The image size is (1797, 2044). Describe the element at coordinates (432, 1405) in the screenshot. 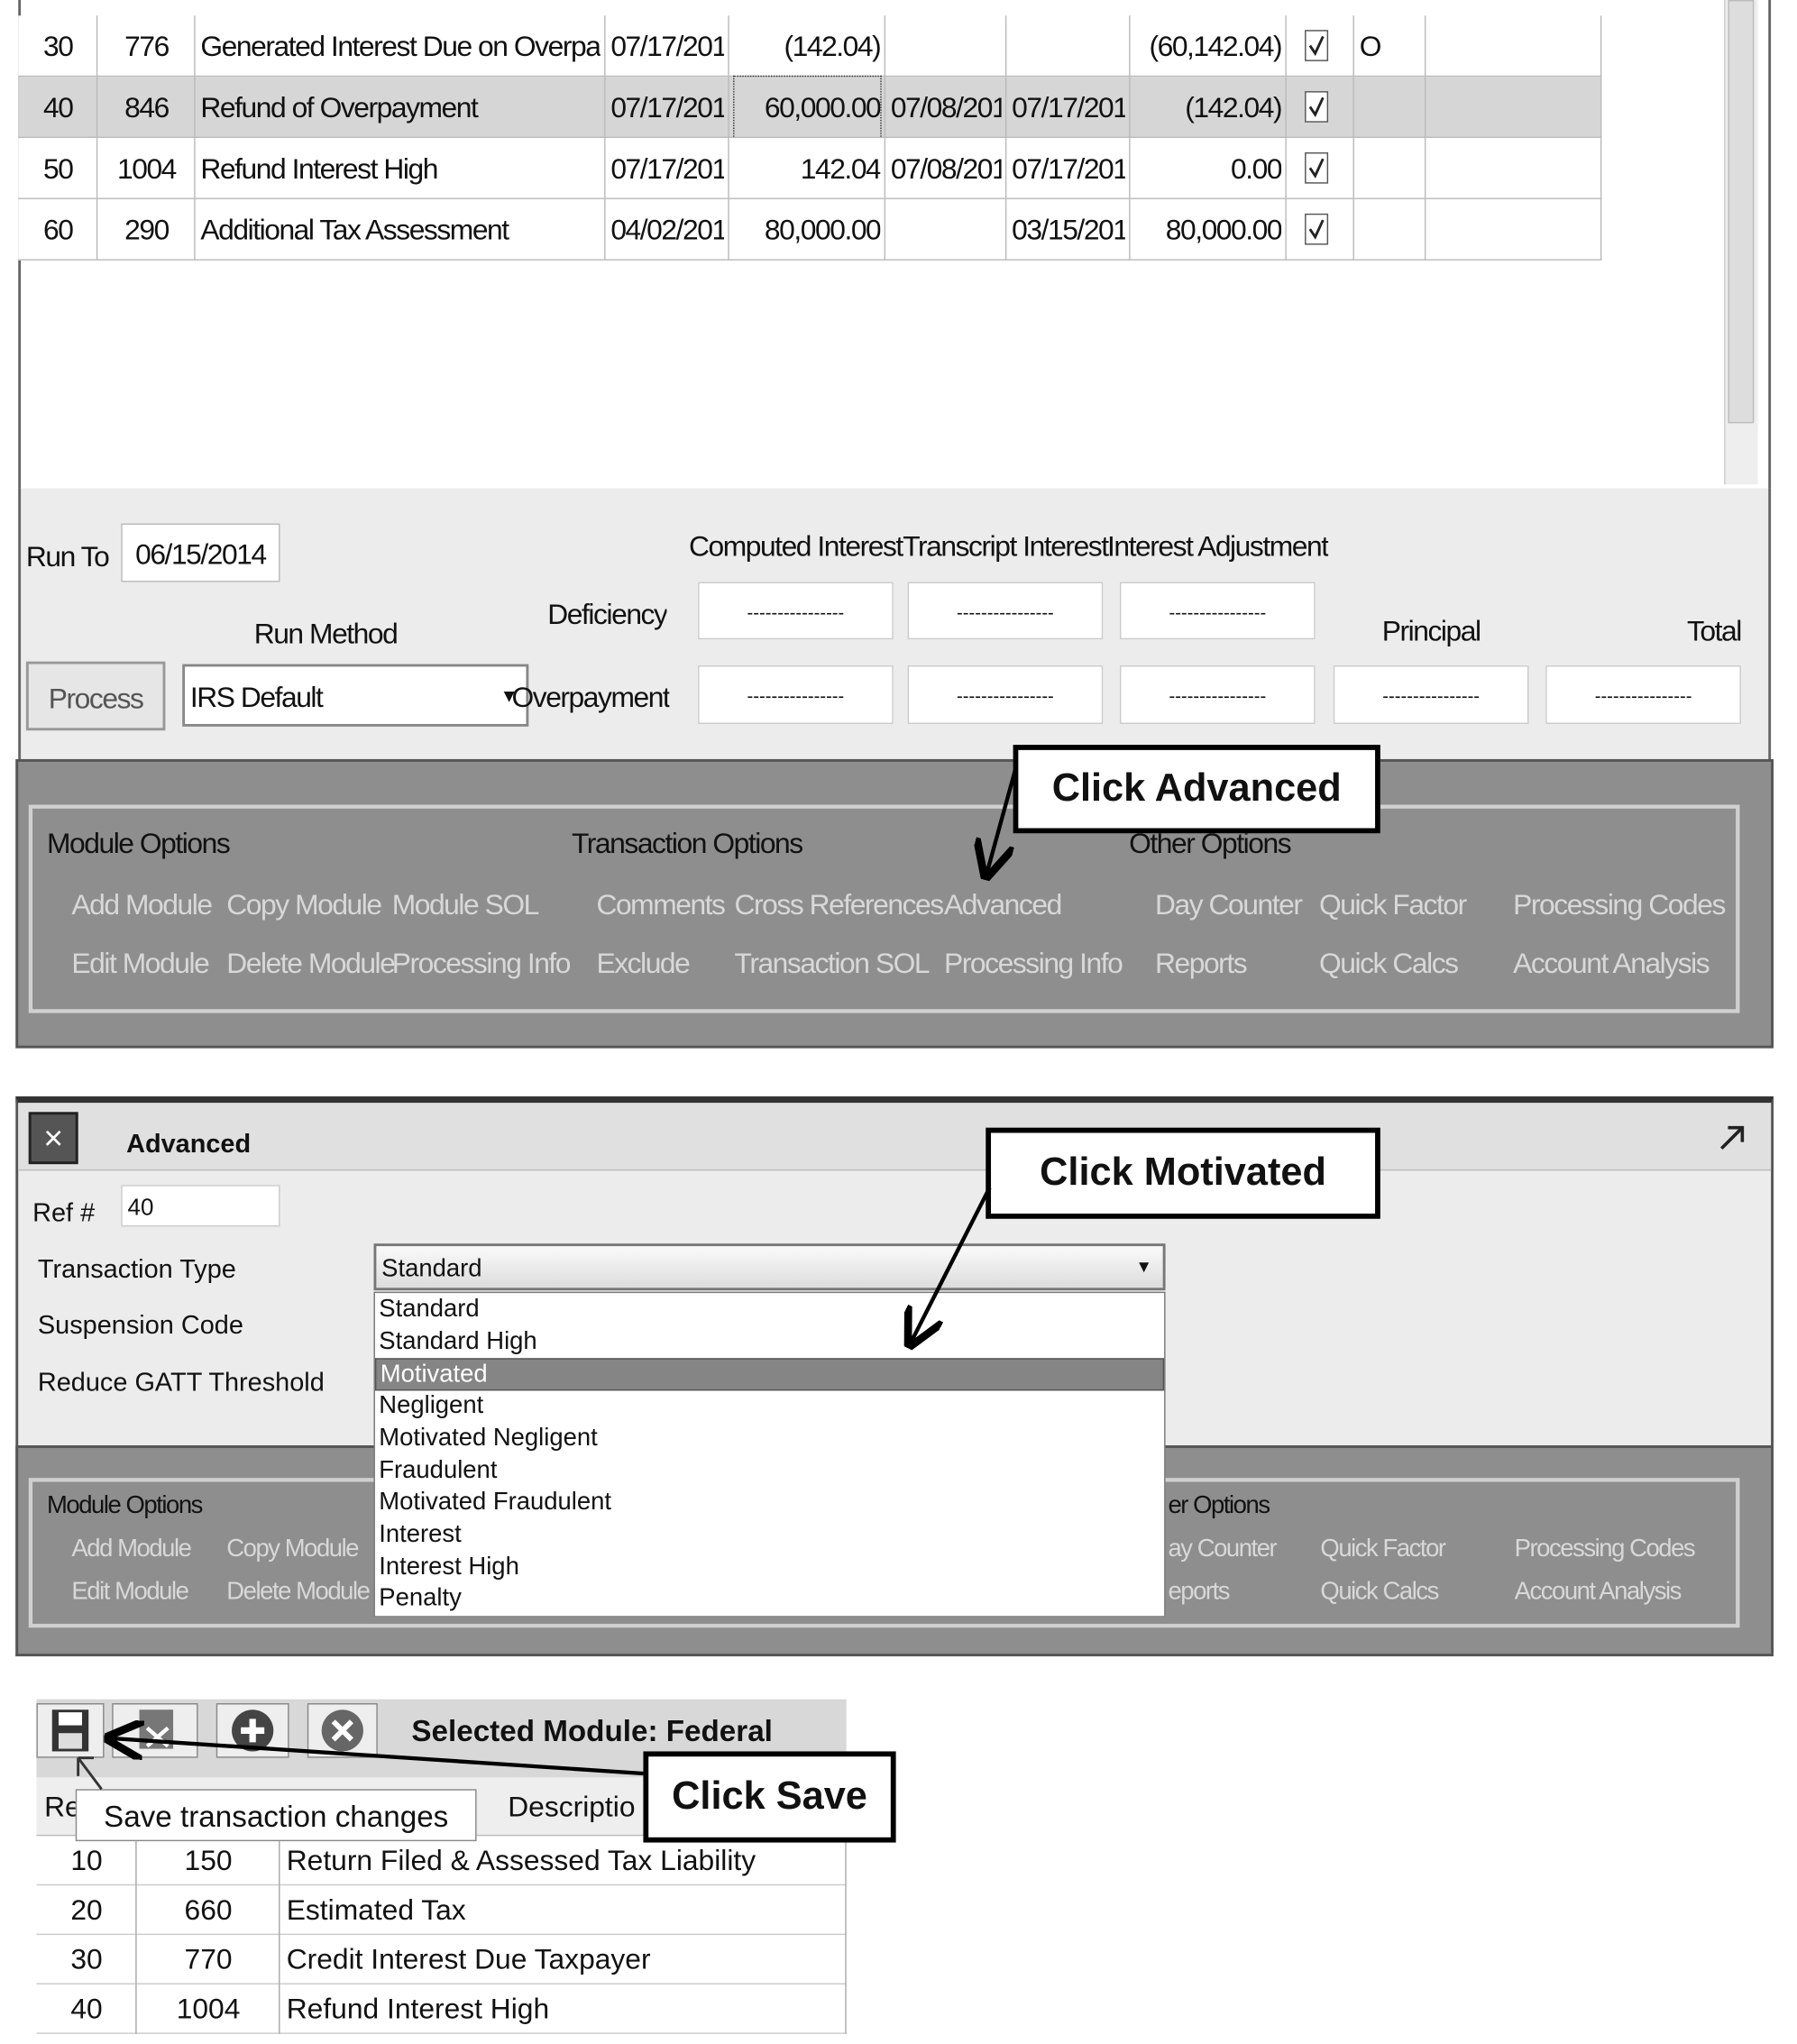

I see `dropdown-option: Negligent` at that location.